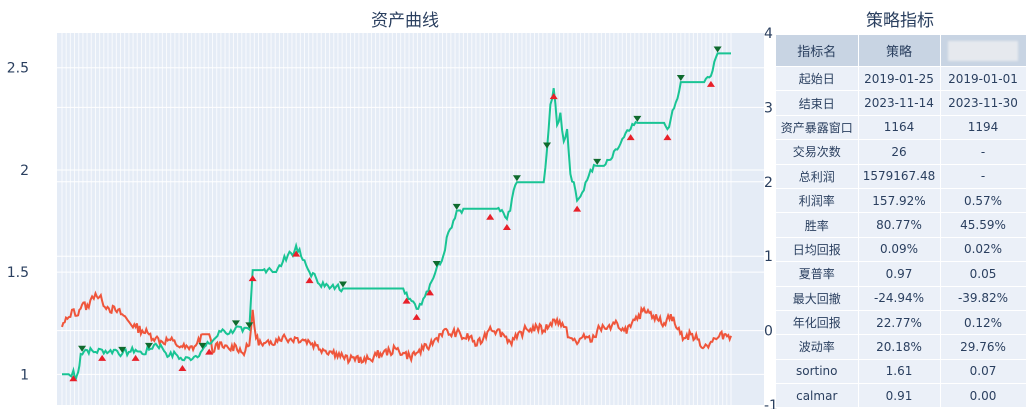 The height and width of the screenshot is (409, 1030). I want to click on table-row: sortino 1.61 0.07, so click(901, 372).